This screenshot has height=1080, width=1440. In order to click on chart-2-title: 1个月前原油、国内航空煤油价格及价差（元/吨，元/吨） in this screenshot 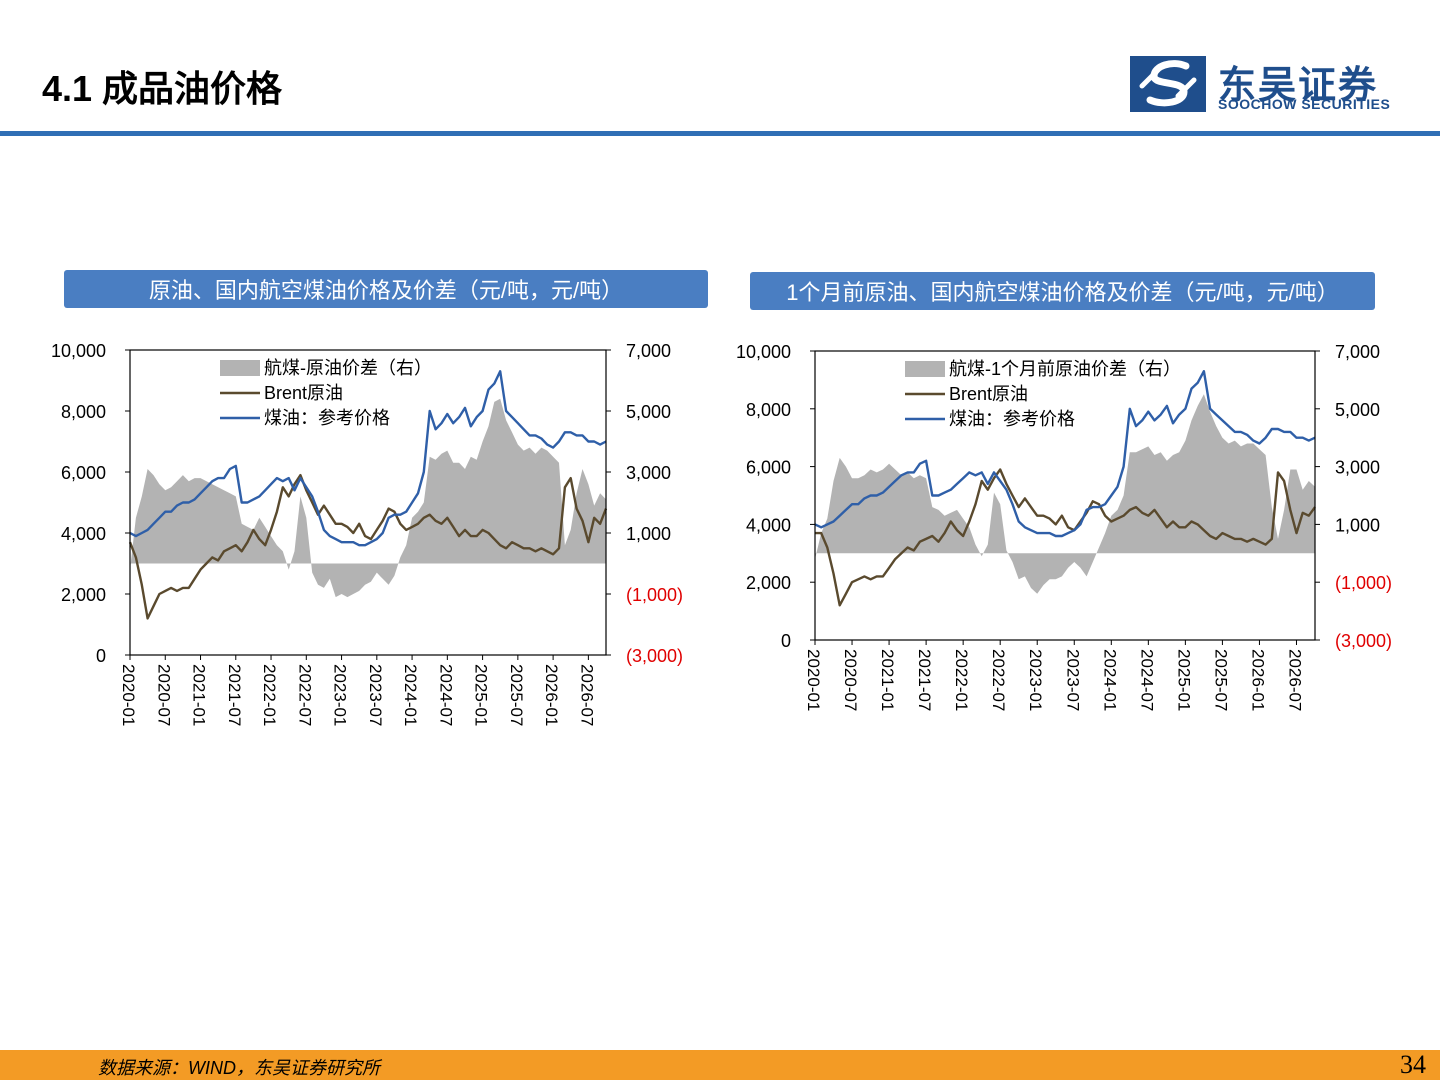, I will do `click(1062, 291)`.